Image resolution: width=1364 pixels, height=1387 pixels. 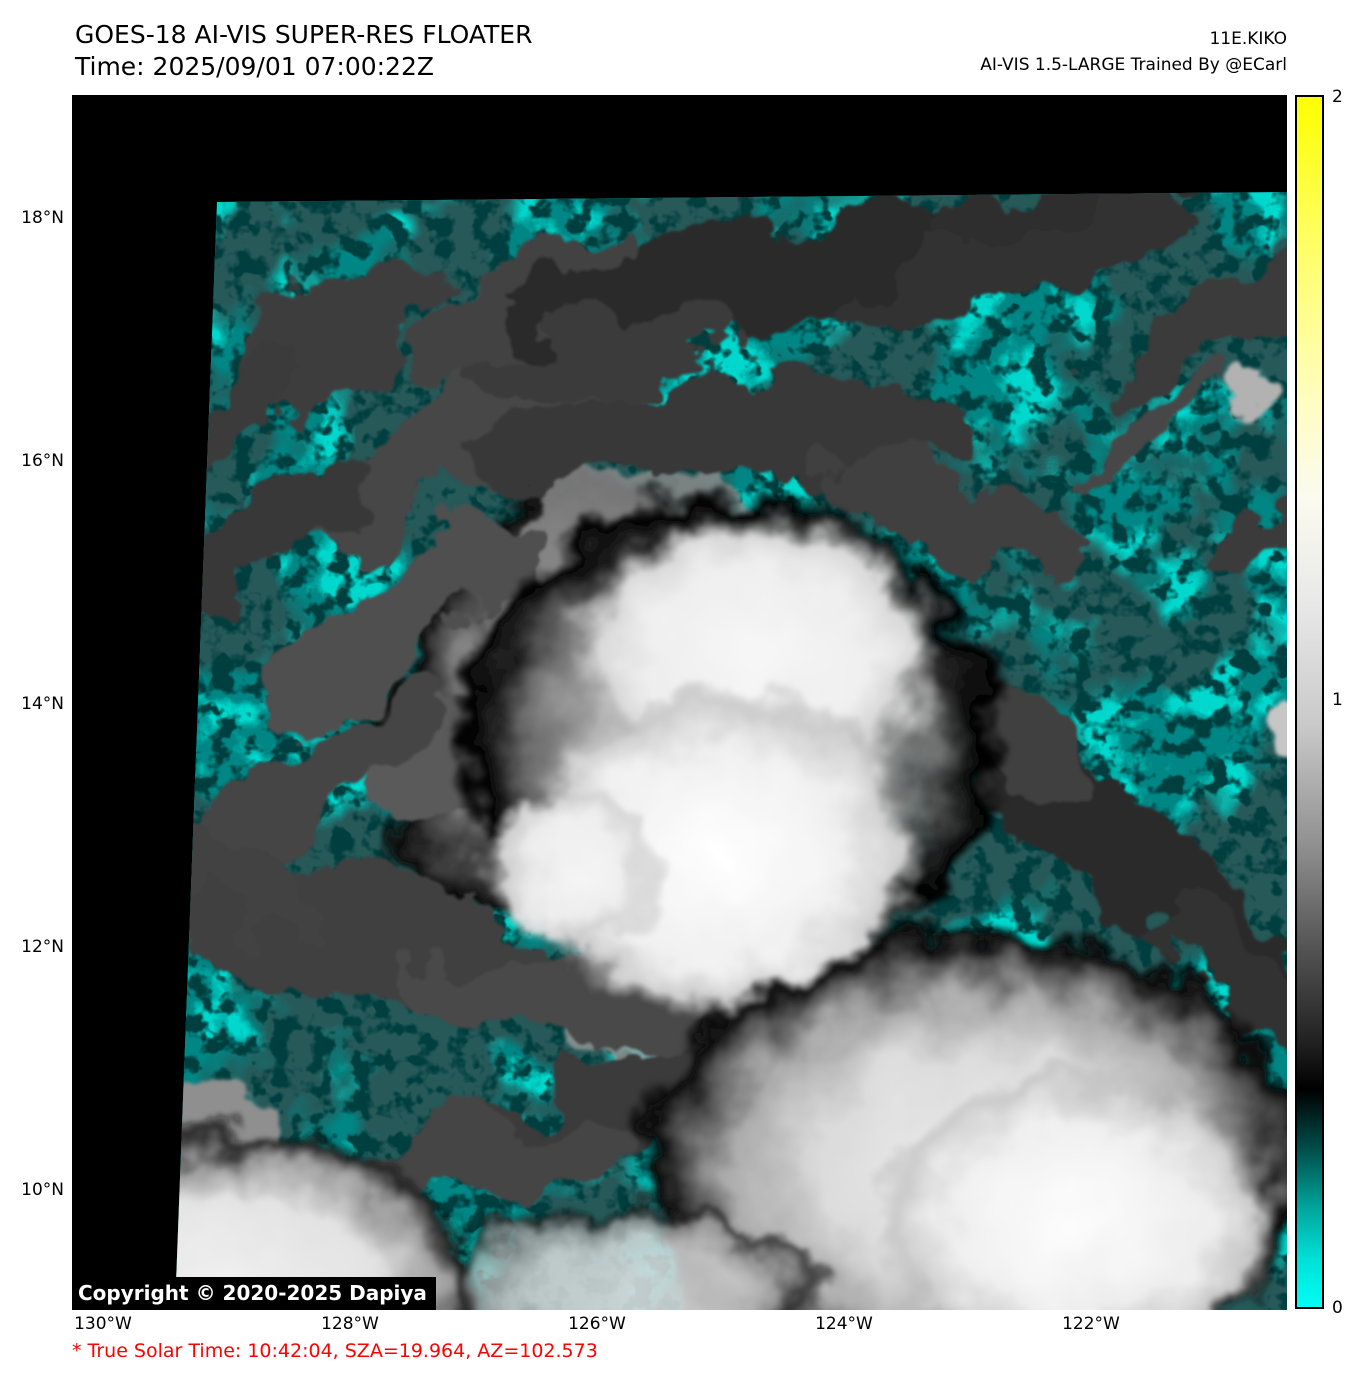 I want to click on lat-tick-14n: 14°N, so click(x=42, y=704).